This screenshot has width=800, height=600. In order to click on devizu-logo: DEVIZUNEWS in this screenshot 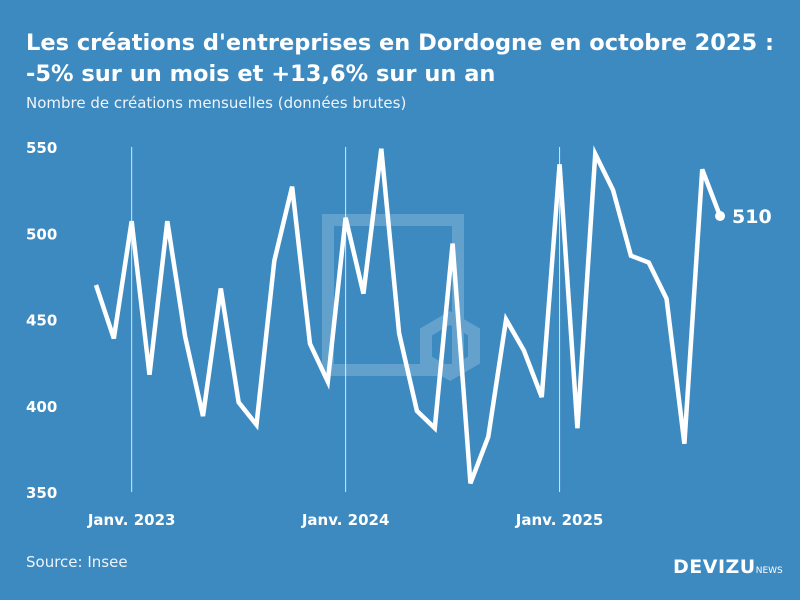, I will do `click(728, 567)`.